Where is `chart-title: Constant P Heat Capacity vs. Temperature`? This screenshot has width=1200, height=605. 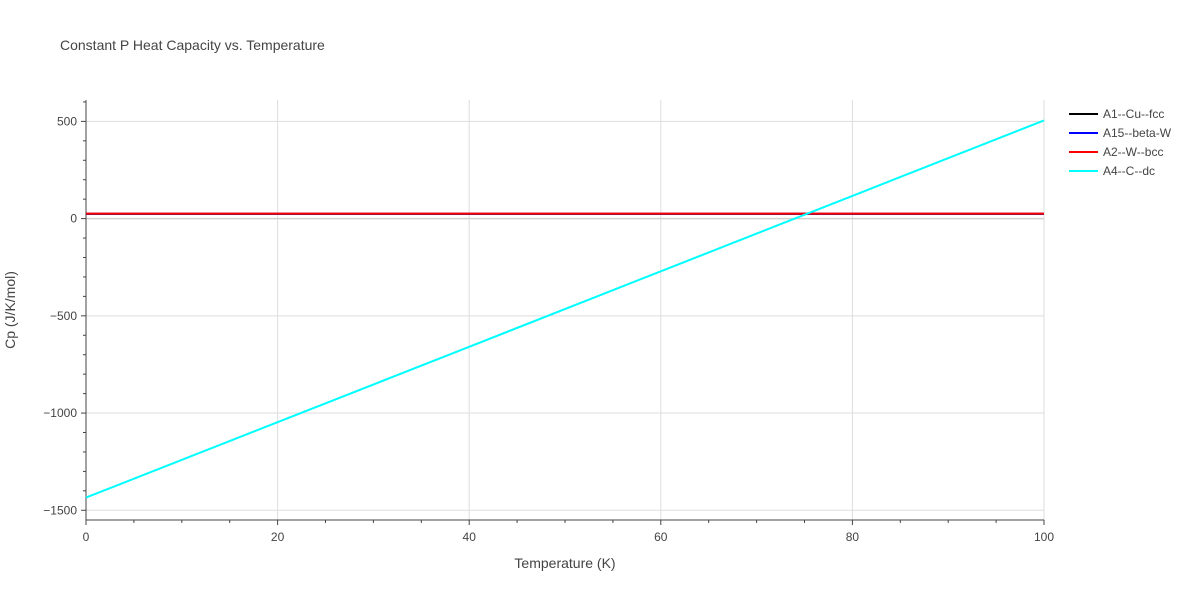
chart-title: Constant P Heat Capacity vs. Temperature is located at coordinates (192, 45).